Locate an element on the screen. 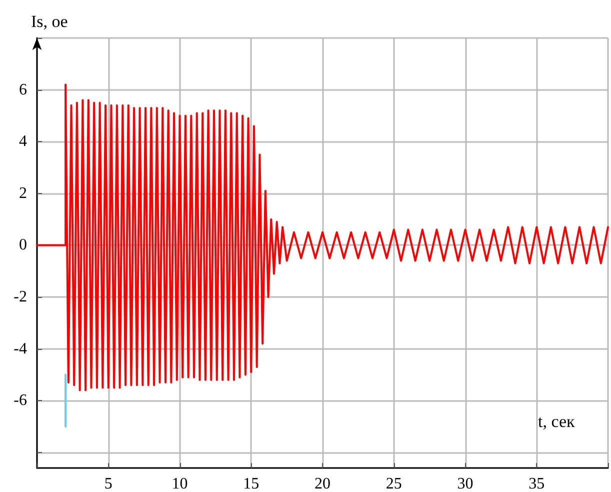 This screenshot has height=492, width=611. y-tick-label: 2 is located at coordinates (23, 193).